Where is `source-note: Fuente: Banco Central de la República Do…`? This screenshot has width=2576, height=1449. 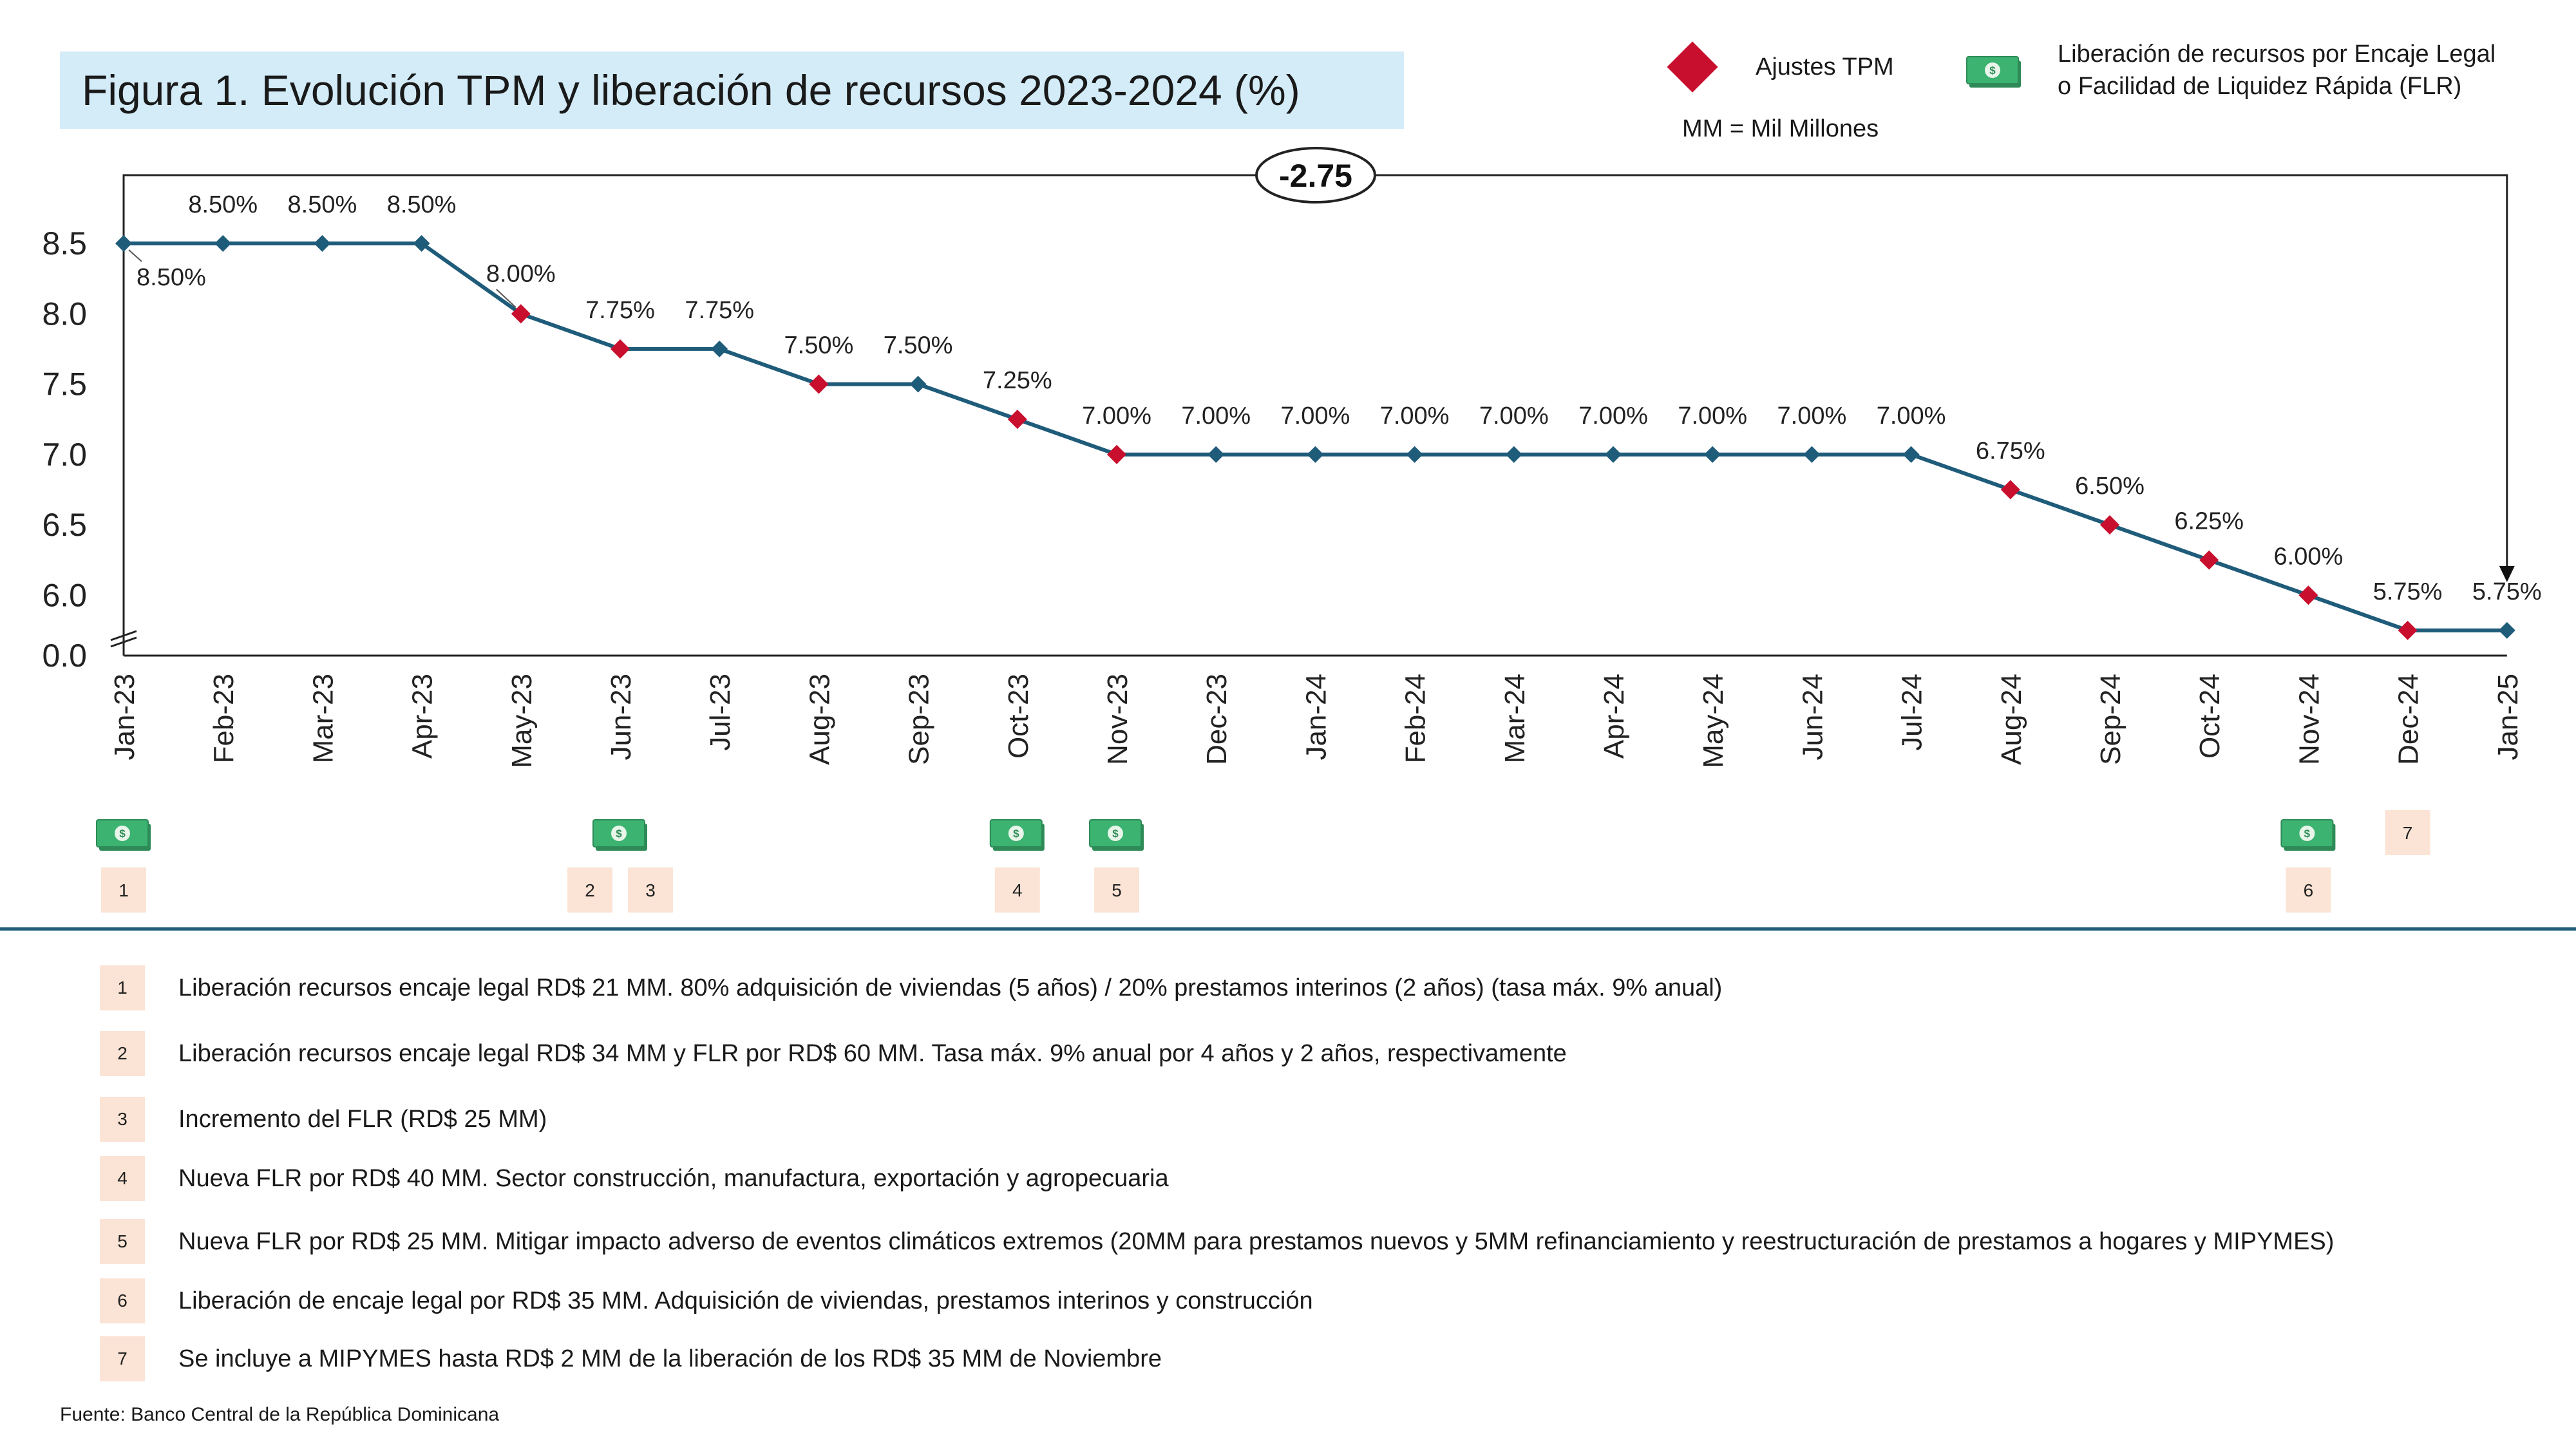
source-note: Fuente: Banco Central de la República Do… is located at coordinates (280, 1415).